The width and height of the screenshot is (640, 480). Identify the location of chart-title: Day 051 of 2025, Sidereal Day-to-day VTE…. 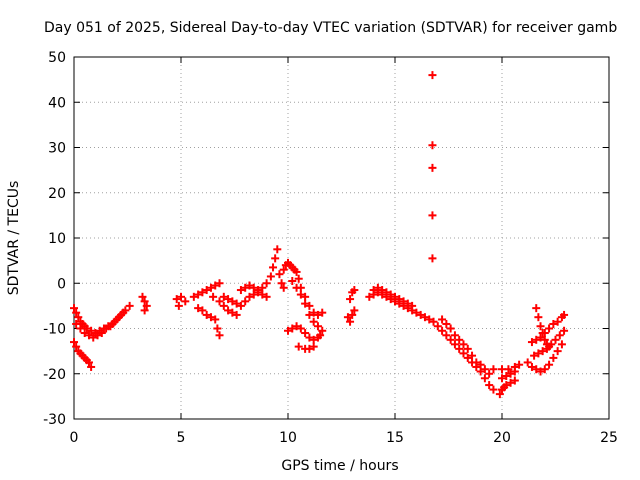
(330, 28).